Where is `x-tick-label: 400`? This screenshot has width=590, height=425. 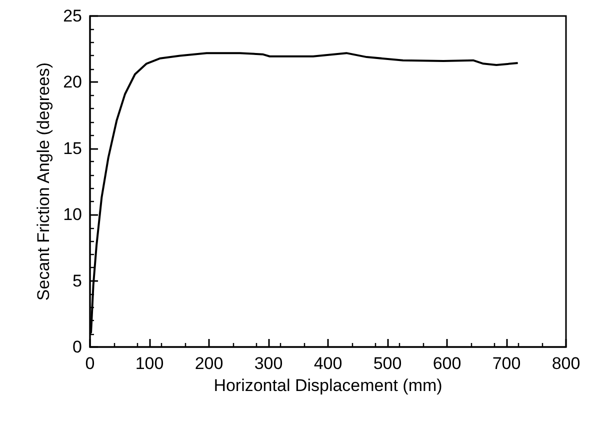
x-tick-label: 400 is located at coordinates (328, 363).